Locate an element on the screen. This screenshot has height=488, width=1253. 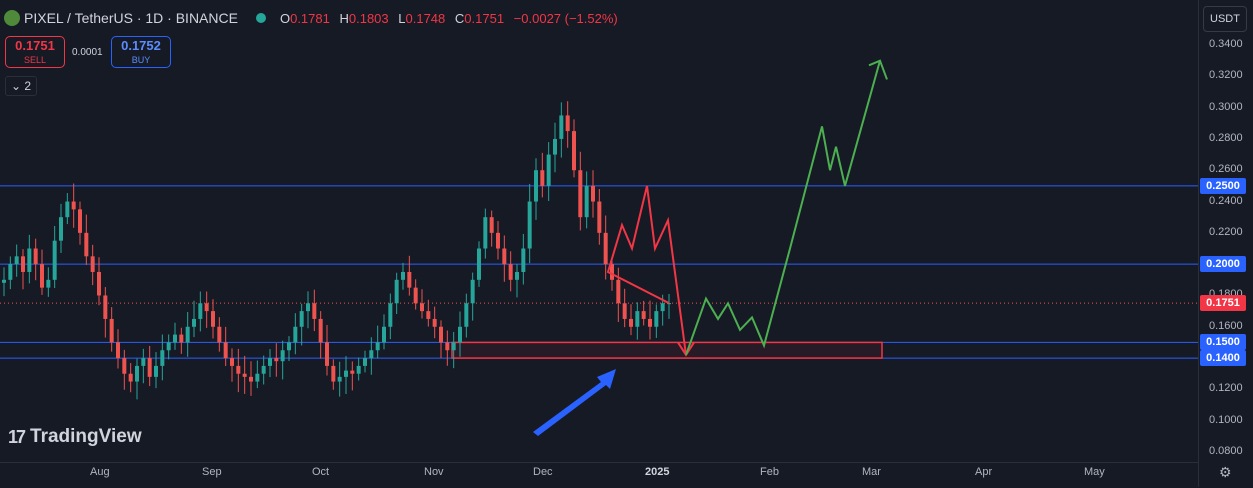
time-tick: Mar is located at coordinates (871, 472).